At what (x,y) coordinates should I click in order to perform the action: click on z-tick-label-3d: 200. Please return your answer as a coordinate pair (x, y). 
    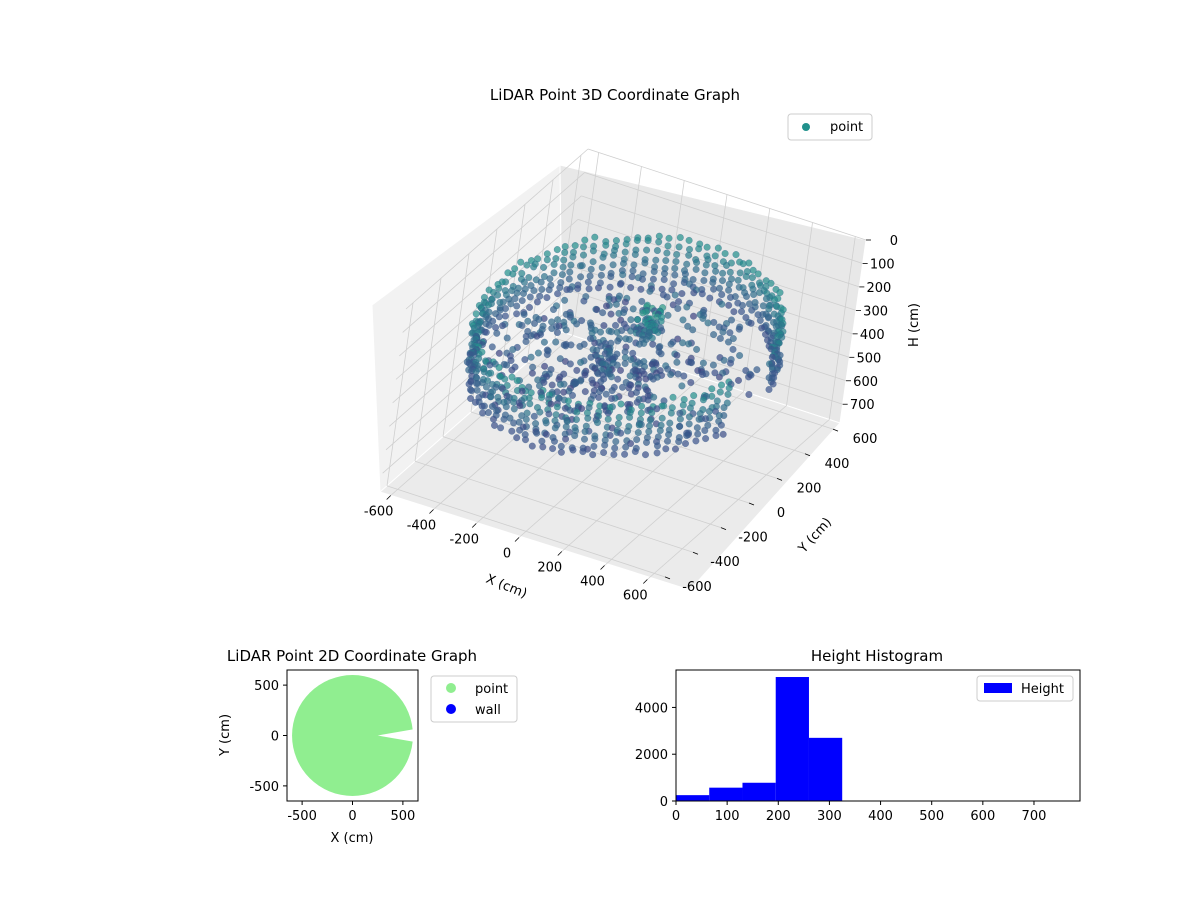
    Looking at the image, I should click on (879, 288).